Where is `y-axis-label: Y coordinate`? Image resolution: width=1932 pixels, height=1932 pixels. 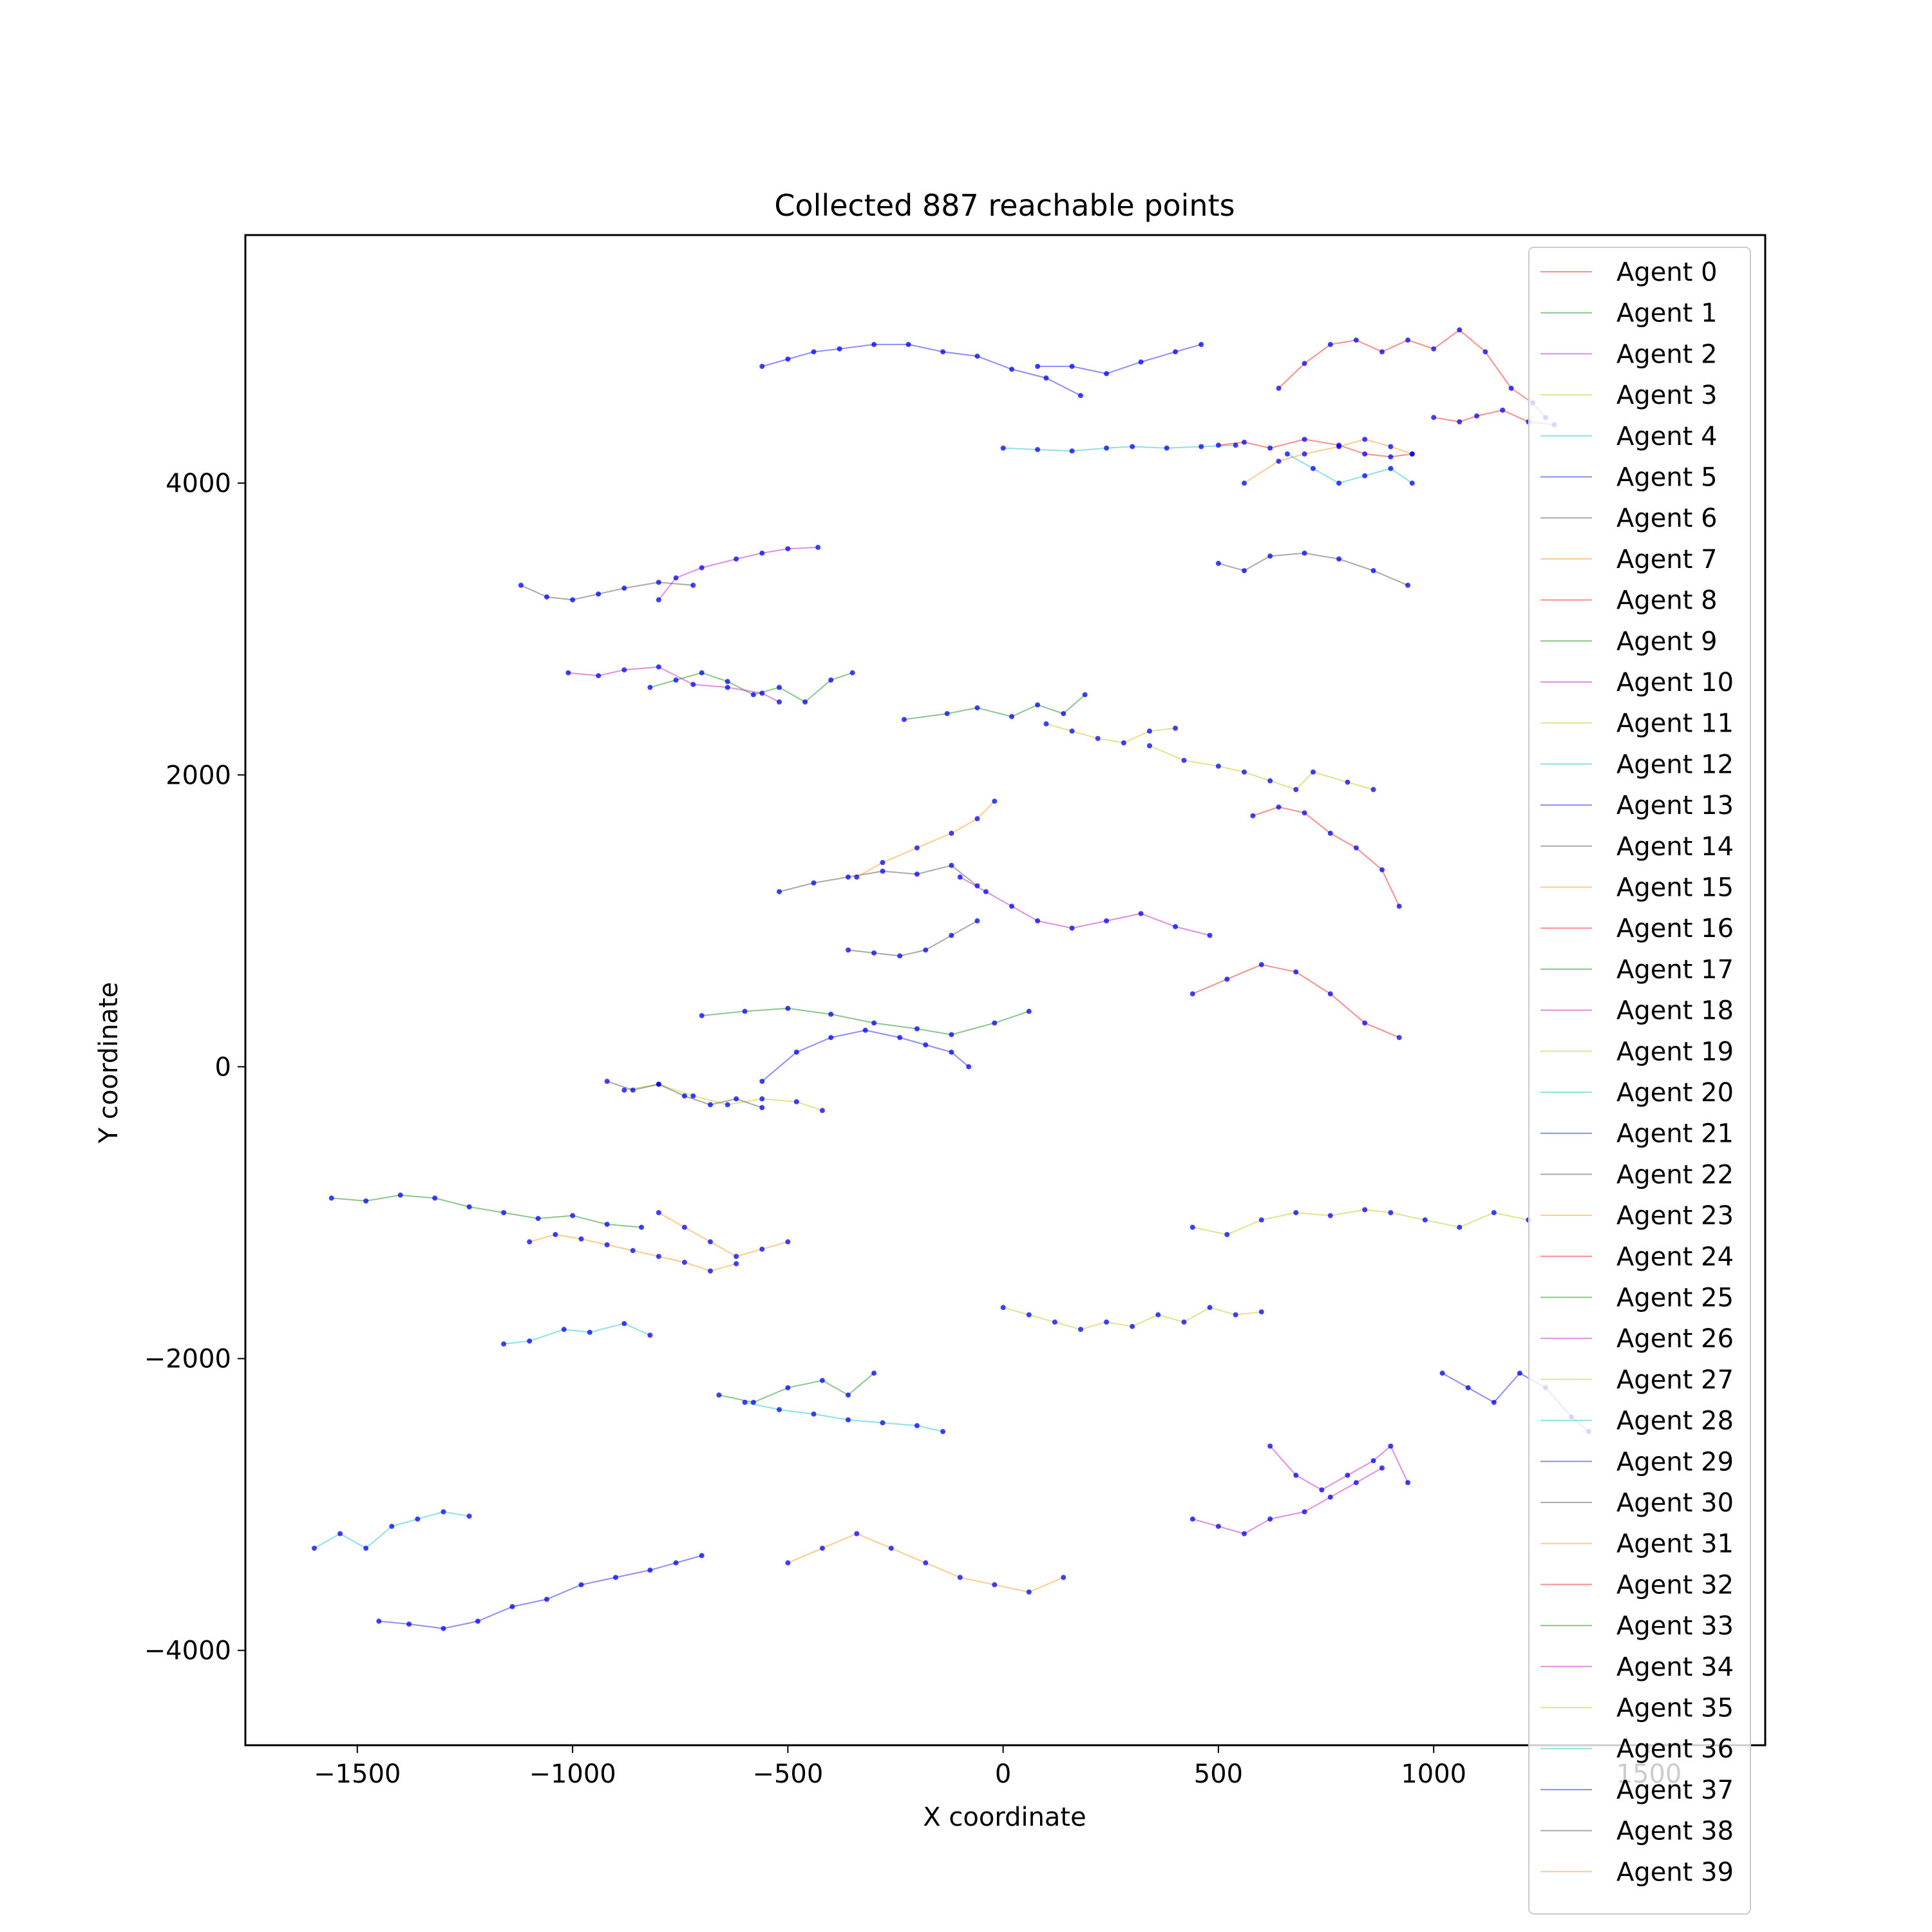 y-axis-label: Y coordinate is located at coordinates (109, 1063).